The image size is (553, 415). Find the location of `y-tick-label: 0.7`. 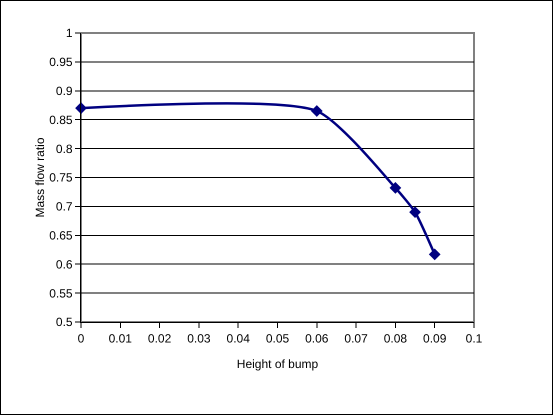

y-tick-label: 0.7 is located at coordinates (64, 207).